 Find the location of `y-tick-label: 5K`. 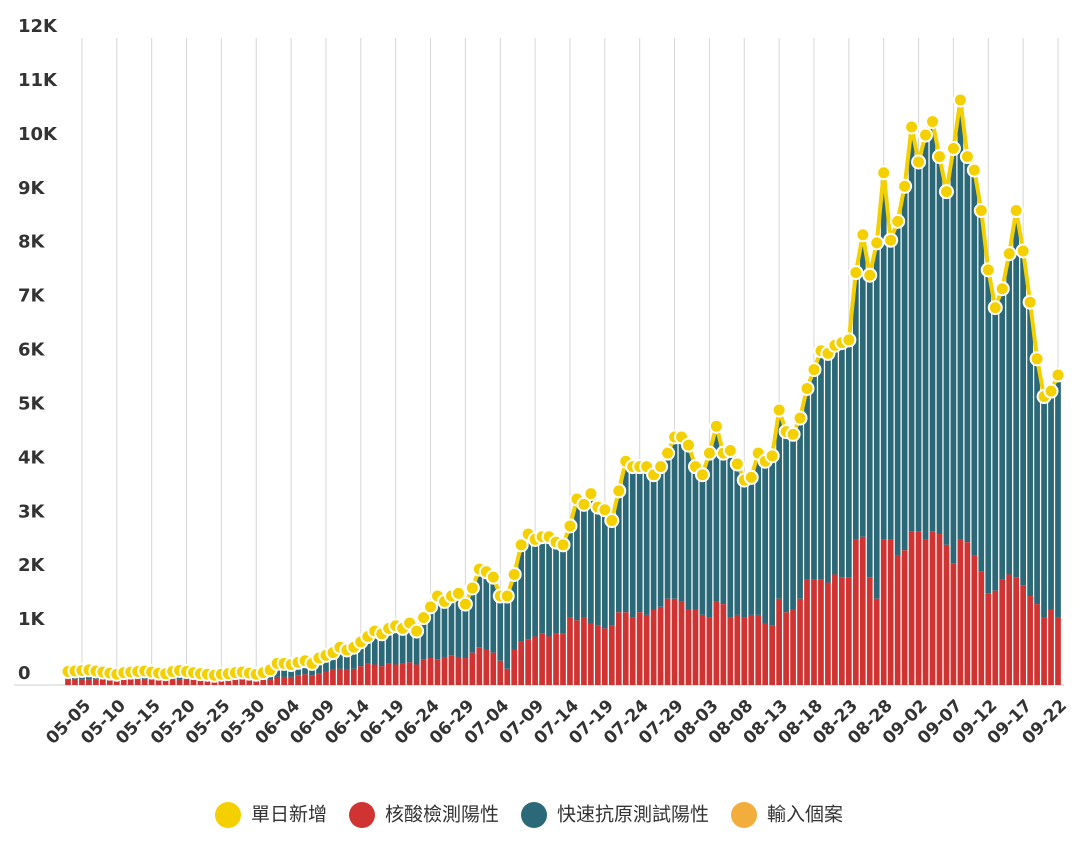

y-tick-label: 5K is located at coordinates (32, 403).